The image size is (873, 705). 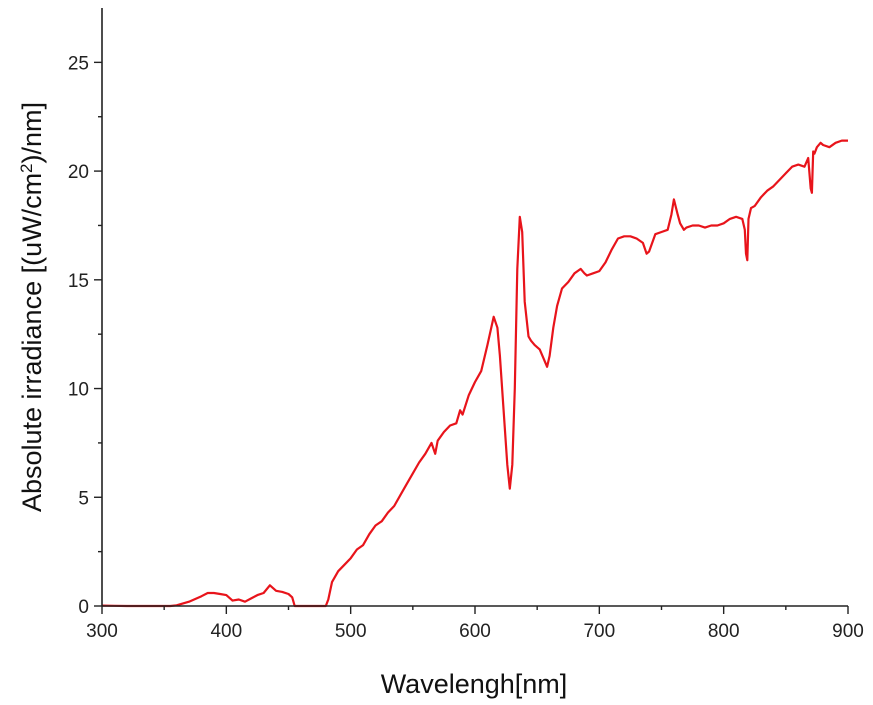 I want to click on x-axis-title: Wavelengh[nm], so click(x=474, y=684).